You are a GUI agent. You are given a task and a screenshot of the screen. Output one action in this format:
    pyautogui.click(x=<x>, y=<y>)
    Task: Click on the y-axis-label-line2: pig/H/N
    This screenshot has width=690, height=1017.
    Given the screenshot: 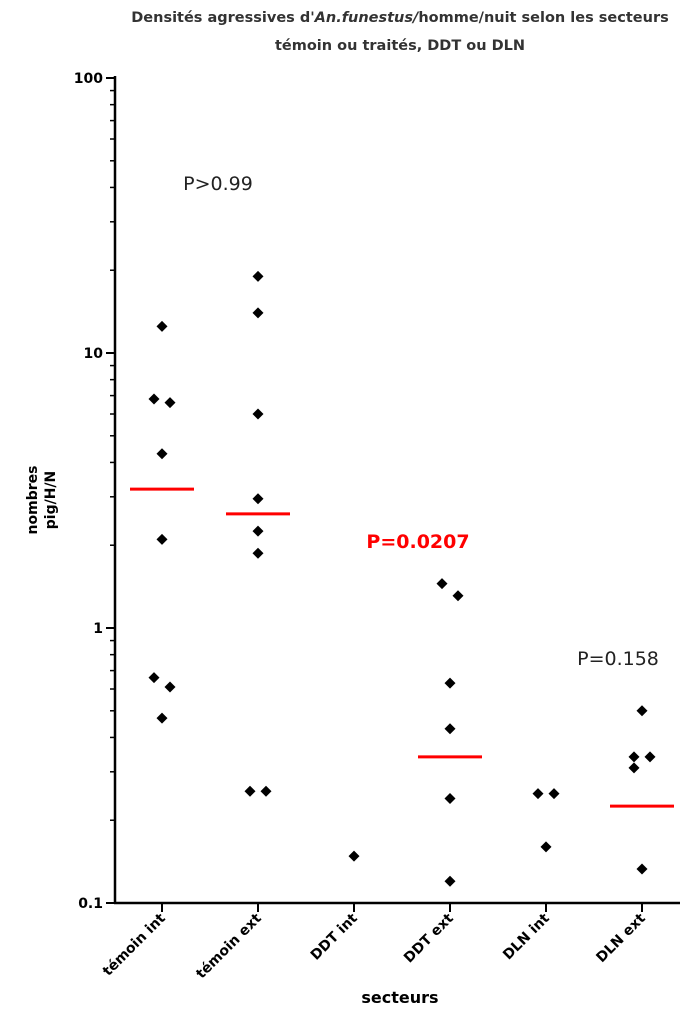 What is the action you would take?
    pyautogui.click(x=51, y=500)
    